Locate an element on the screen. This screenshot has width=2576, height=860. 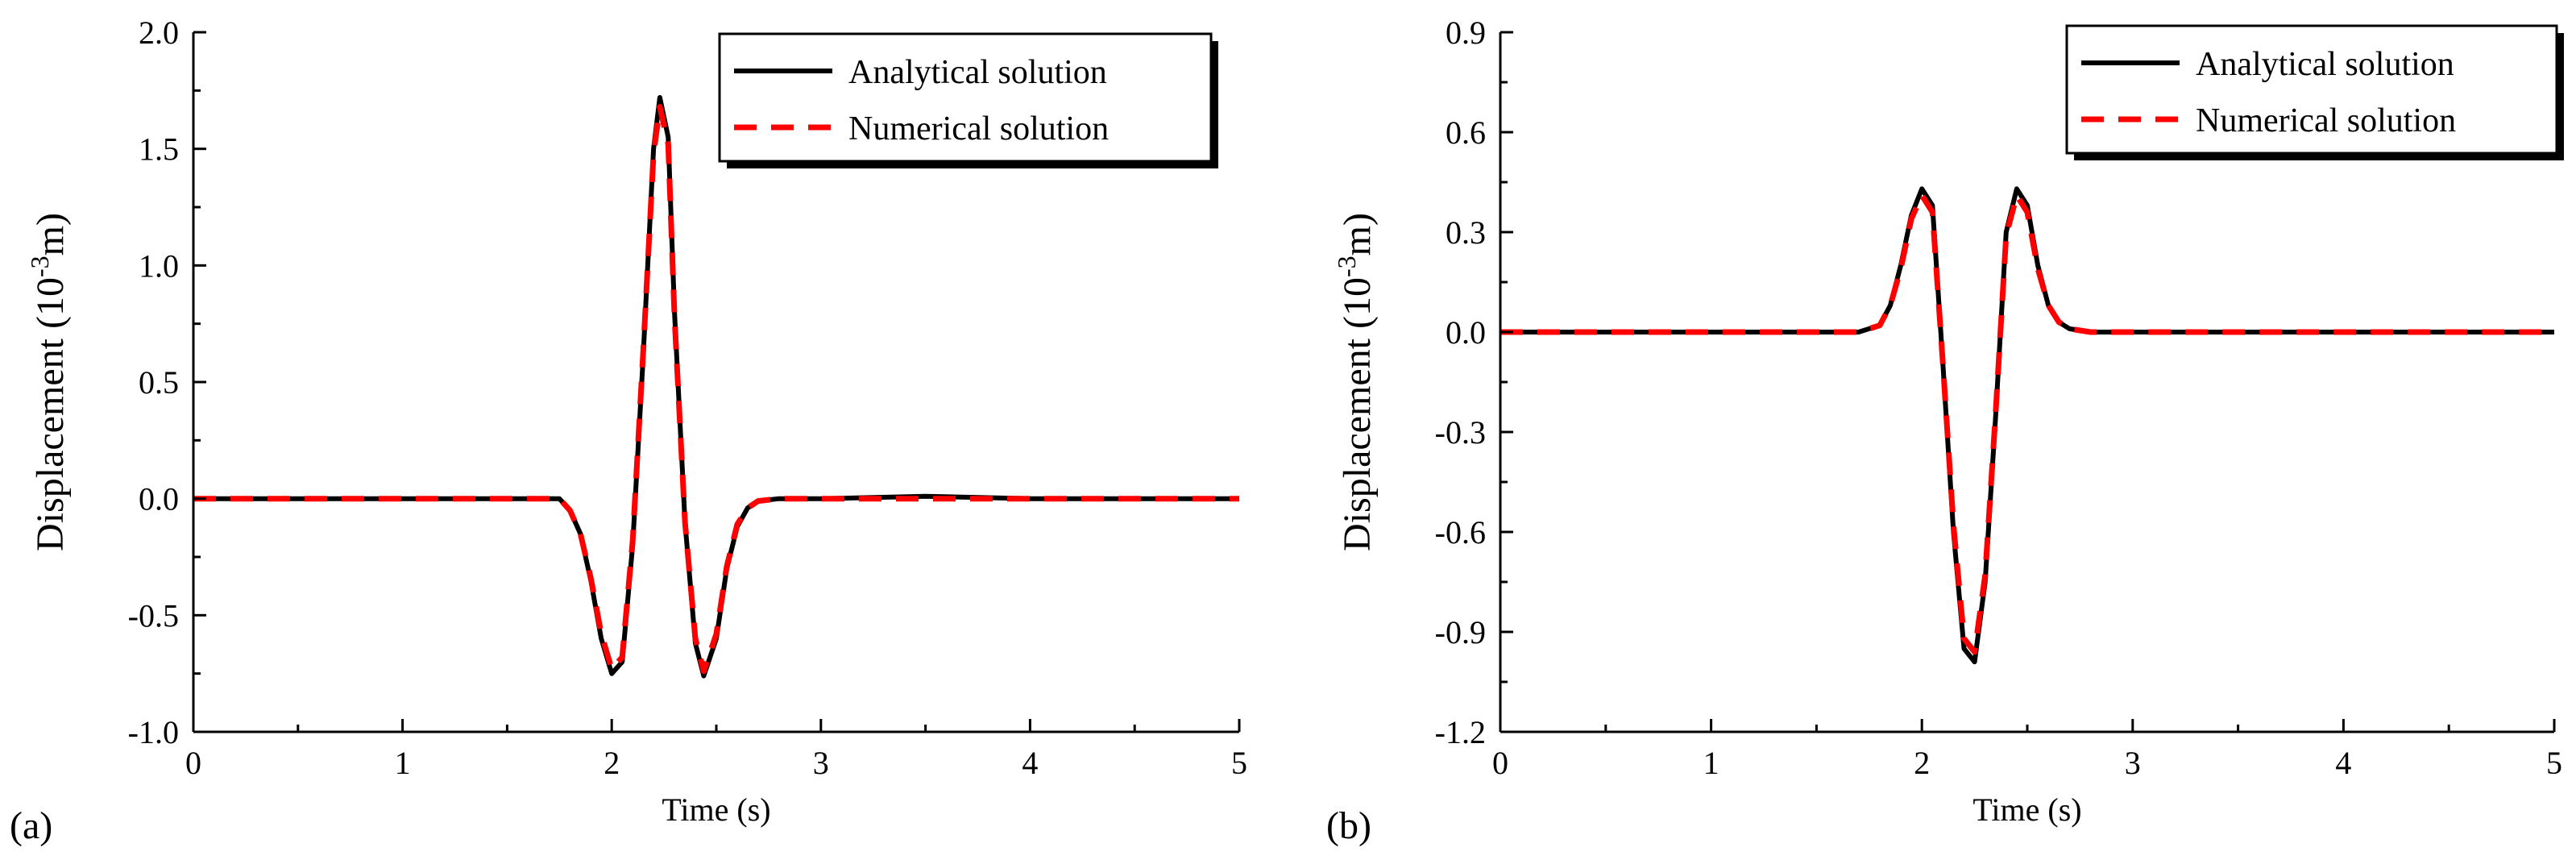
y-tick-label: 0.5 is located at coordinates (159, 382).